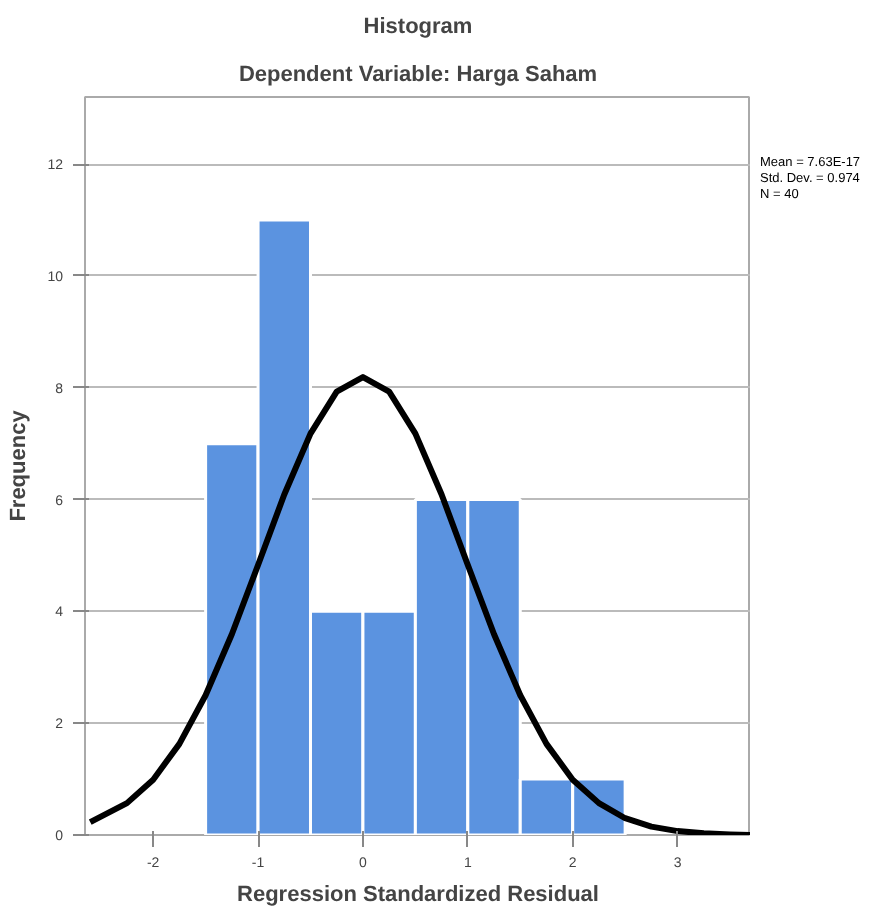 This screenshot has width=870, height=912. Describe the element at coordinates (19, 465) in the screenshot. I see `y-axis-title: Frequency` at that location.